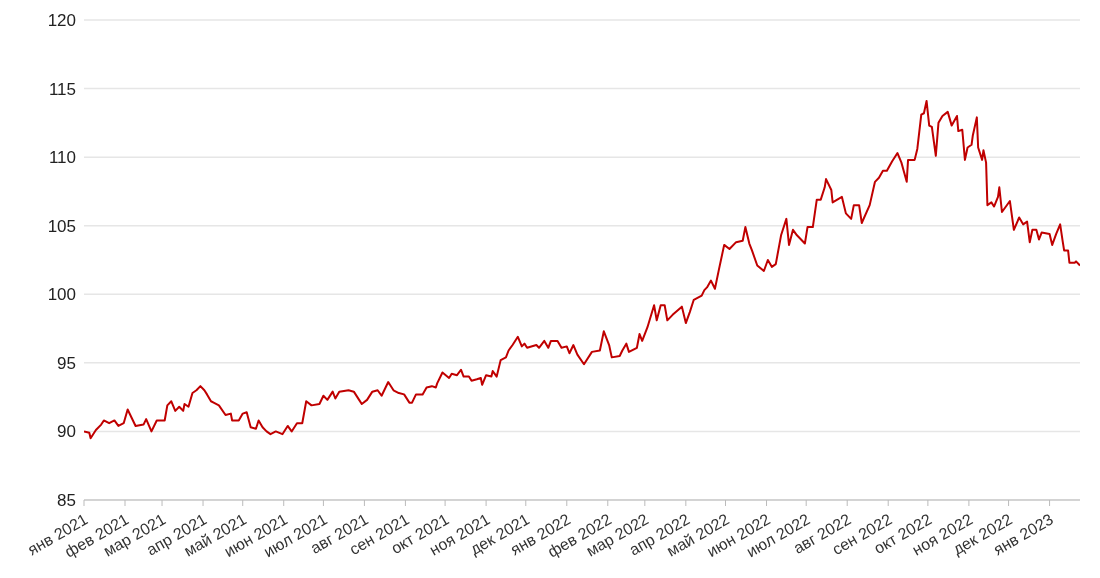 This screenshot has width=1100, height=578. What do you see at coordinates (62, 158) in the screenshot?
I see `y-tick-label: 110` at bounding box center [62, 158].